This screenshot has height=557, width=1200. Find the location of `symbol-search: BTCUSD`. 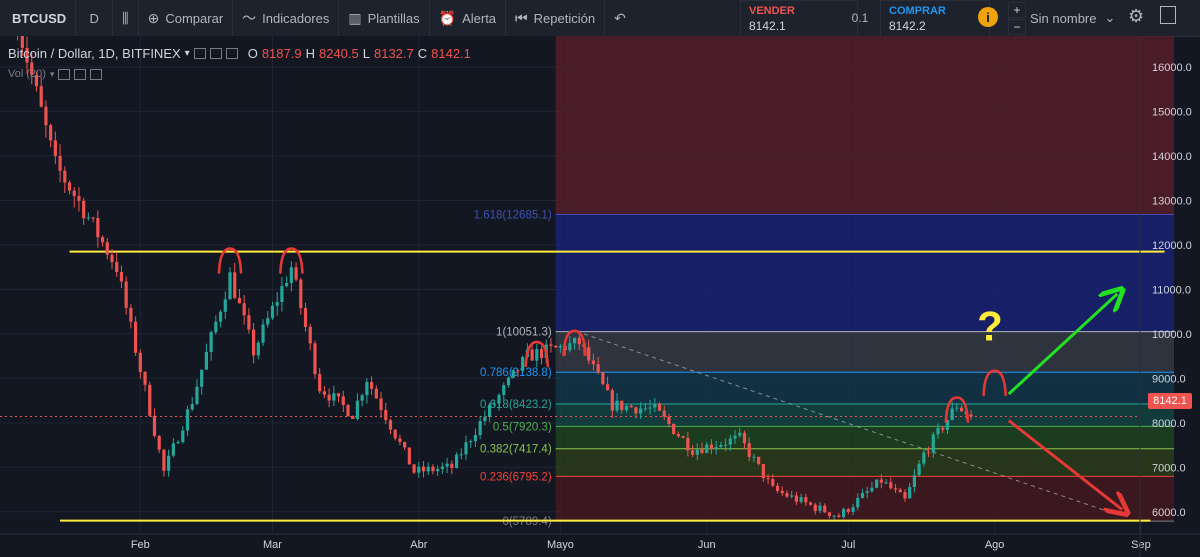

symbol-search: BTCUSD is located at coordinates (38, 18).